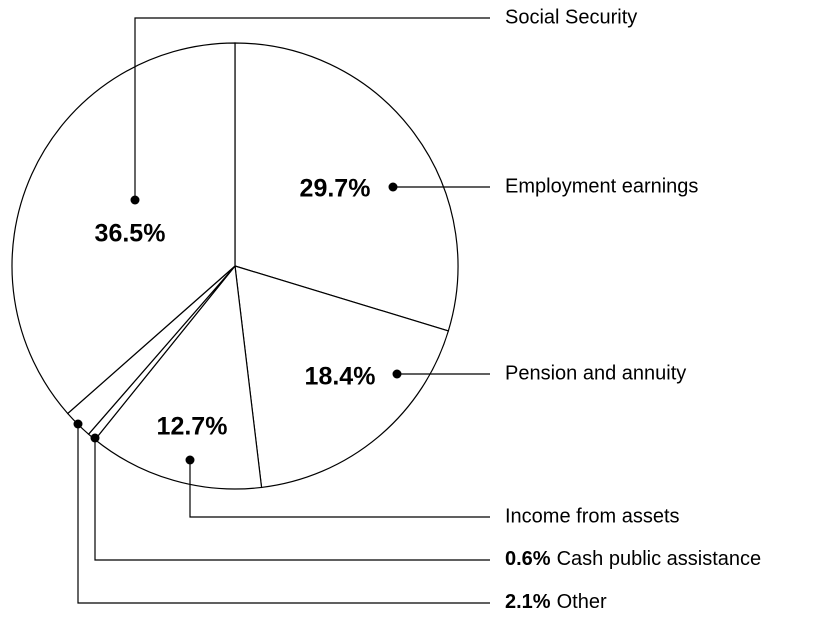  What do you see at coordinates (528, 602) in the screenshot?
I see `value-label: 2.1%` at bounding box center [528, 602].